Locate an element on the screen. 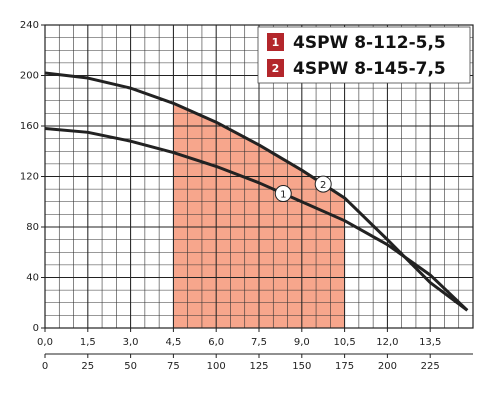 The height and width of the screenshot is (400, 500). x-tick-label: 6,0 is located at coordinates (216, 342).